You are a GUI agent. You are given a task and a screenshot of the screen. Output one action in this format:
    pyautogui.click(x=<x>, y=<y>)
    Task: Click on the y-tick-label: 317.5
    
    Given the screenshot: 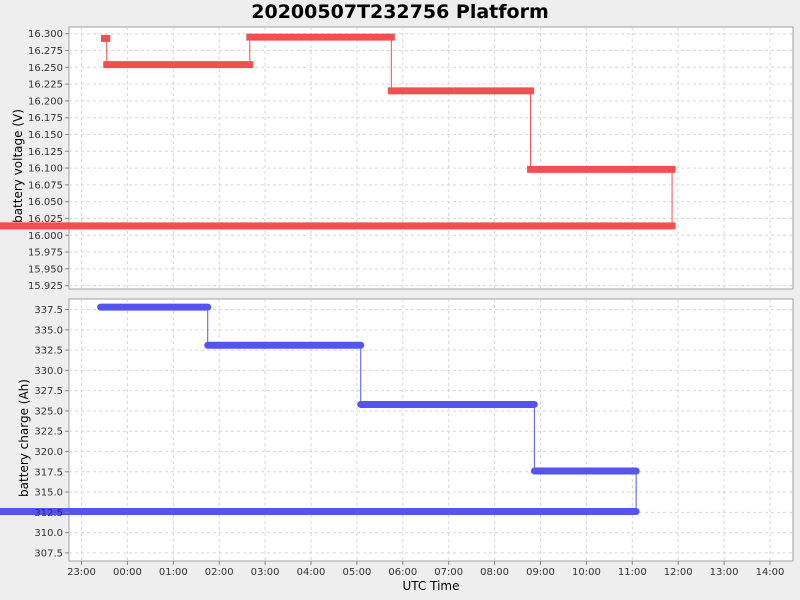 What is the action you would take?
    pyautogui.click(x=48, y=472)
    